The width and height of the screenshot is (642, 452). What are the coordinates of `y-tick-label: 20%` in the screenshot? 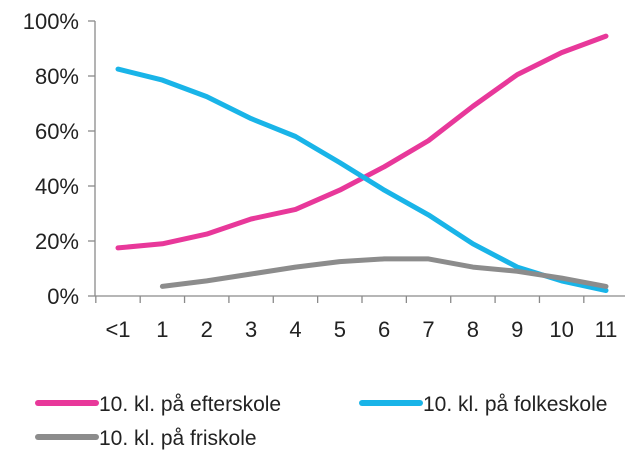 It's located at (57, 241).